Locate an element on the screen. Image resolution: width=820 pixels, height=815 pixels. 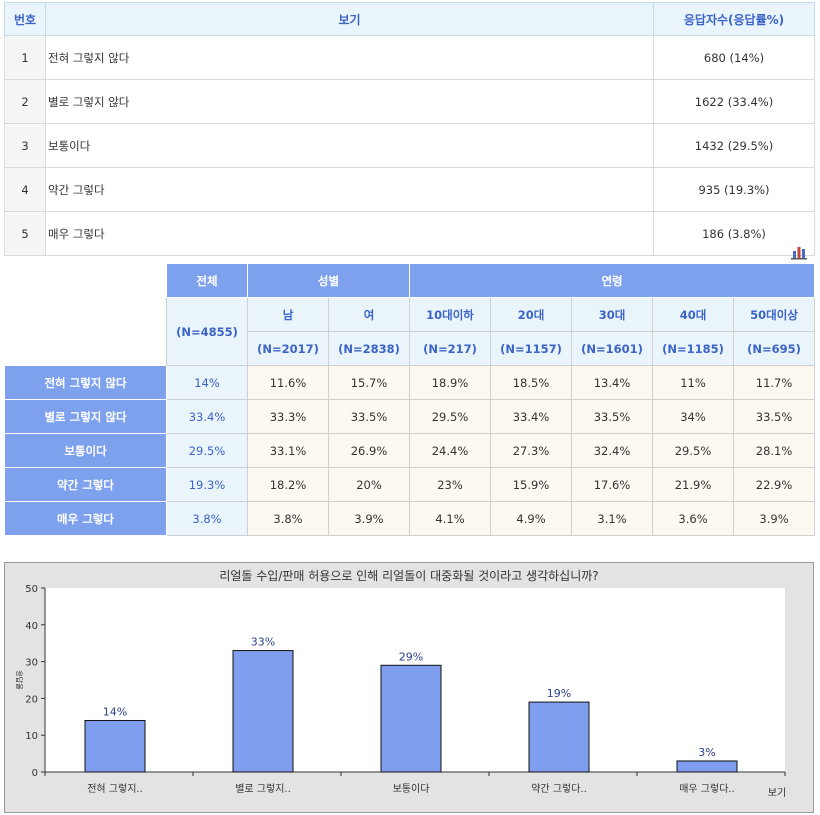
group-n: (N=1185) is located at coordinates (693, 348).